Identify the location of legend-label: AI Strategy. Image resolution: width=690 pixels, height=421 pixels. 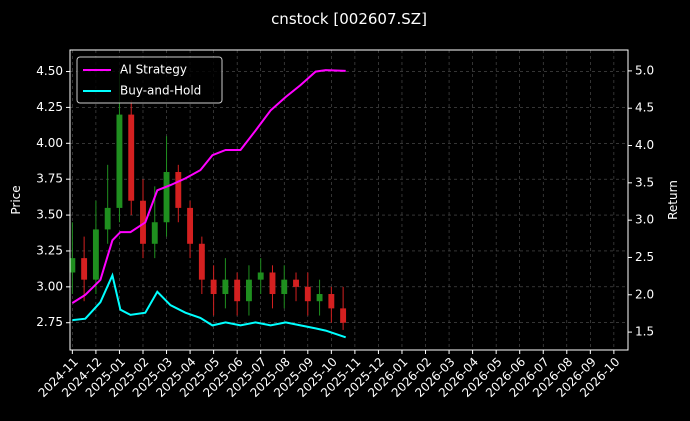
(153, 70).